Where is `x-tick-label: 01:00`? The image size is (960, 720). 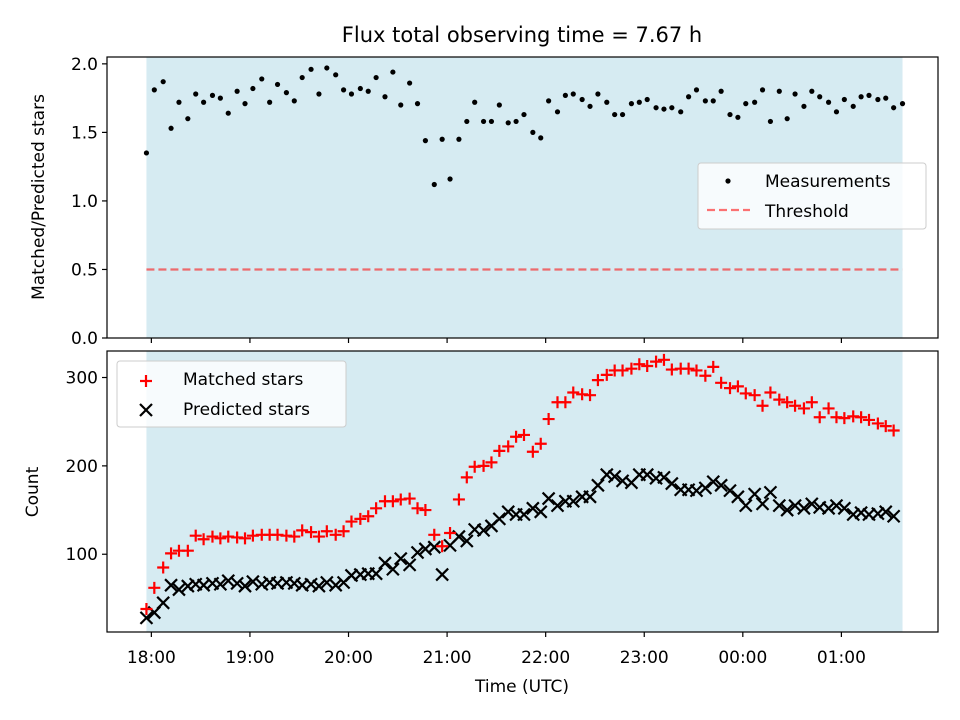 x-tick-label: 01:00 is located at coordinates (841, 658).